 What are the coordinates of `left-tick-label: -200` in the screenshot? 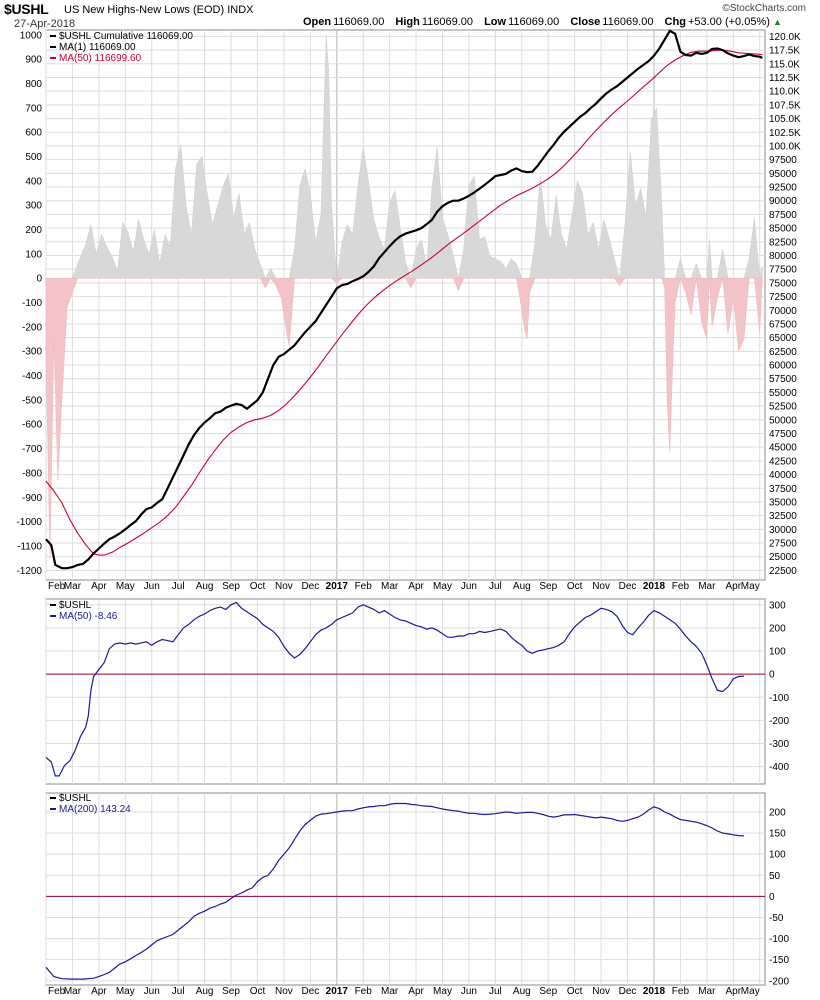 It's located at (32, 327).